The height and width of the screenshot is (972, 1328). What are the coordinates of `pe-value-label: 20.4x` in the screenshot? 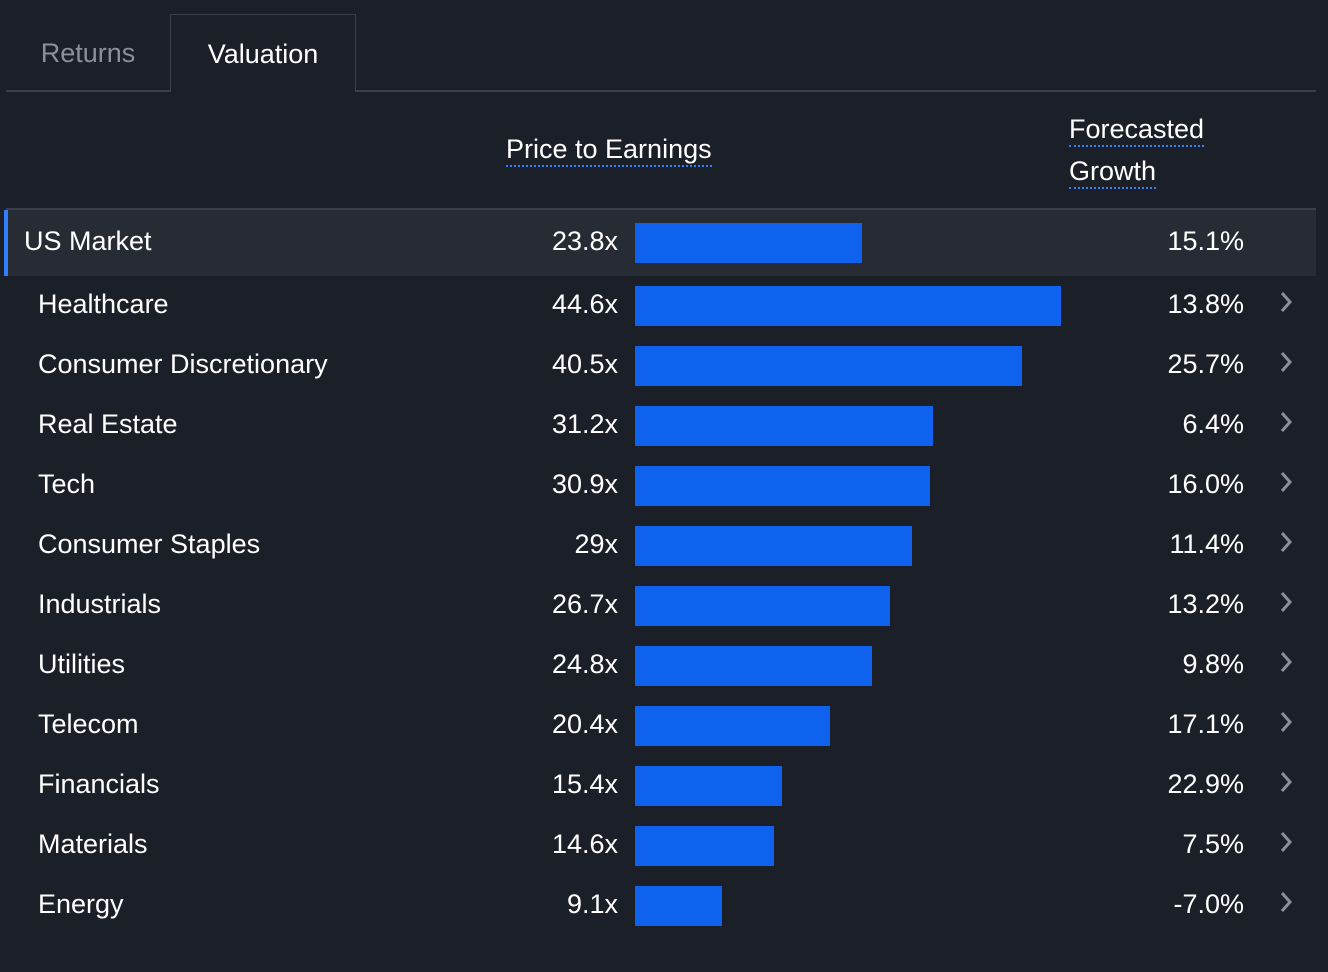 It's located at (584, 724).